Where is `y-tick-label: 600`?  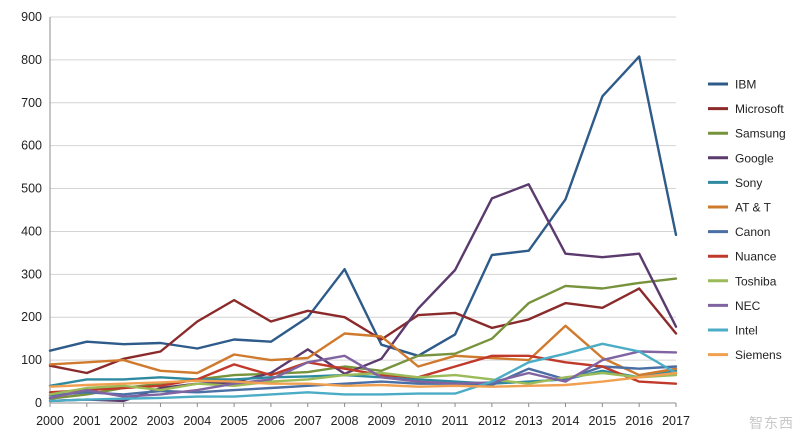
y-tick-label: 600 is located at coordinates (31, 146).